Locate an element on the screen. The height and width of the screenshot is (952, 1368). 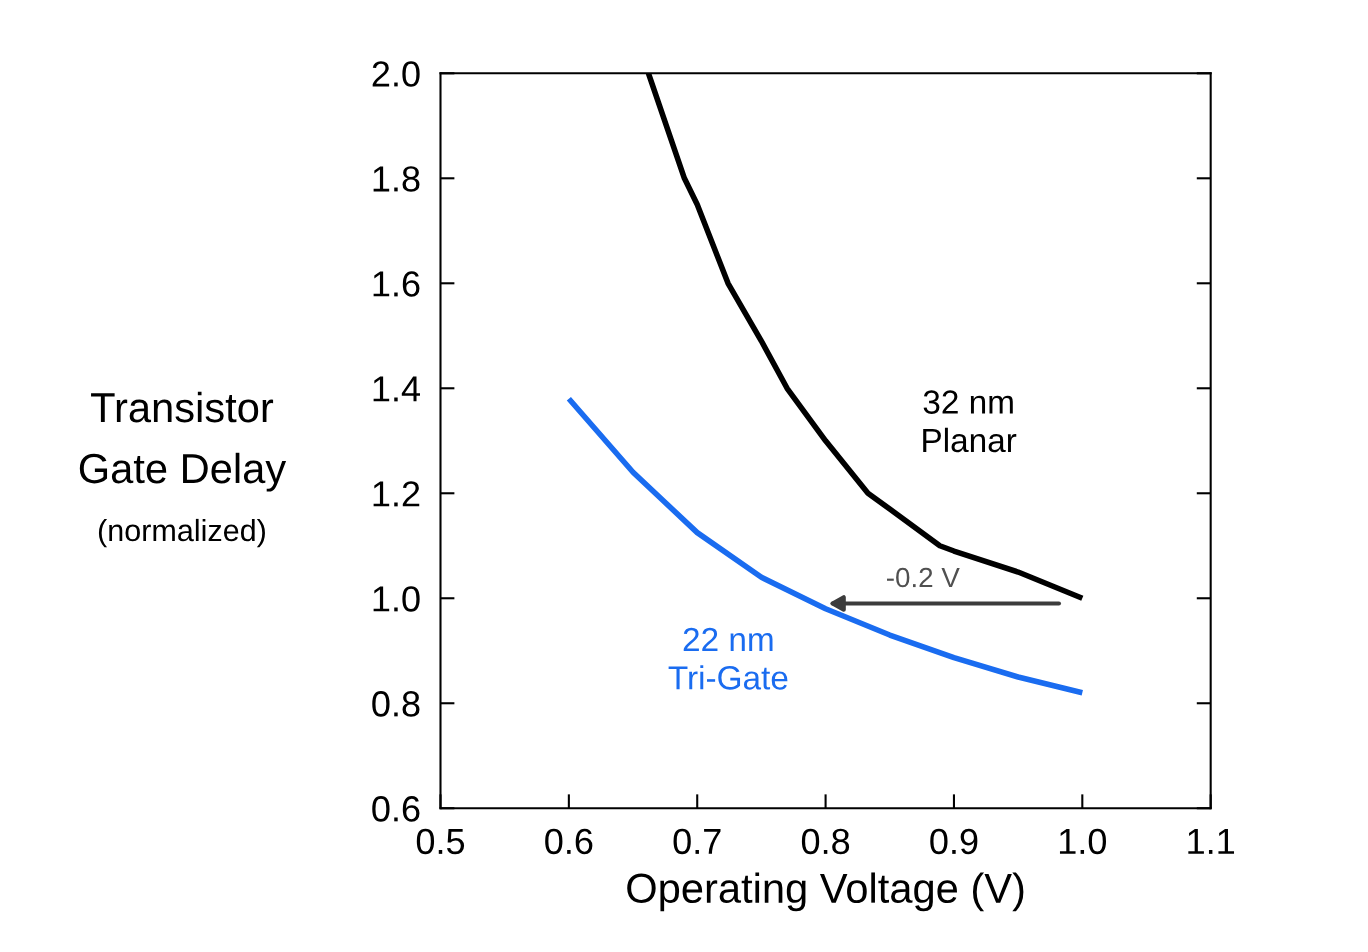
series-label: 32 nm Planar is located at coordinates (970, 421).